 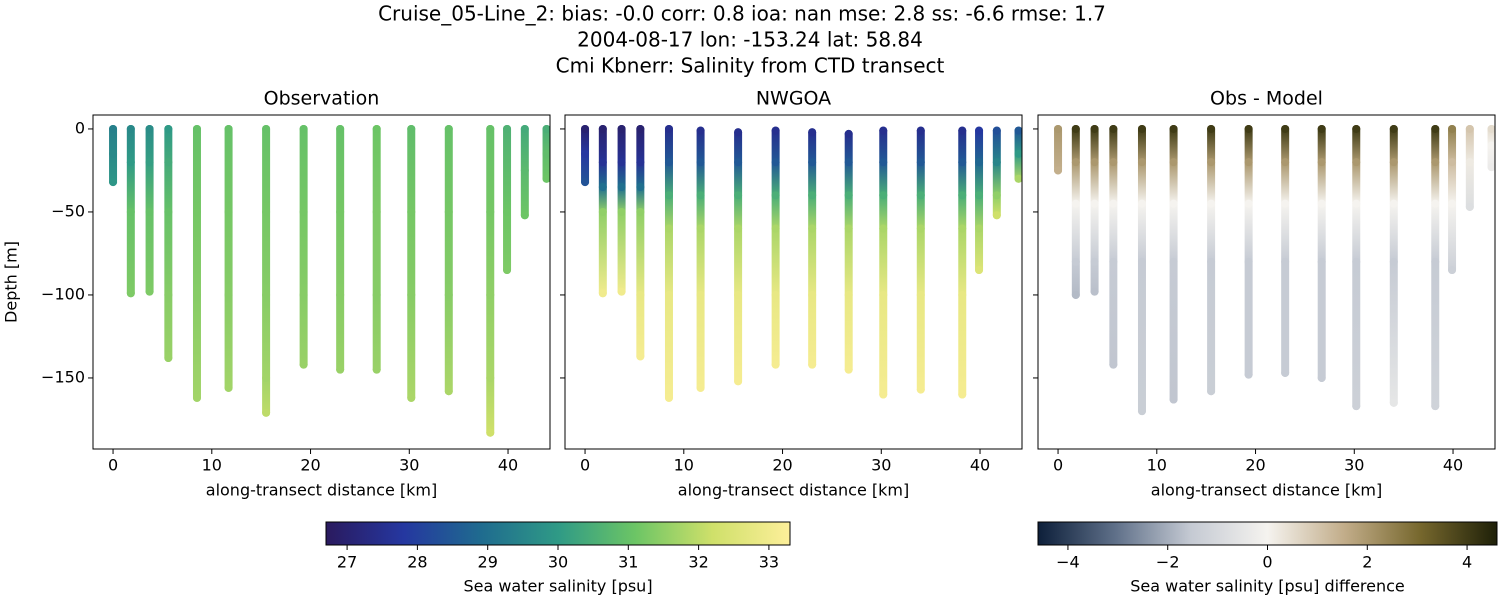 I want to click on colorbar-tick-label: −2, so click(x=1168, y=562).